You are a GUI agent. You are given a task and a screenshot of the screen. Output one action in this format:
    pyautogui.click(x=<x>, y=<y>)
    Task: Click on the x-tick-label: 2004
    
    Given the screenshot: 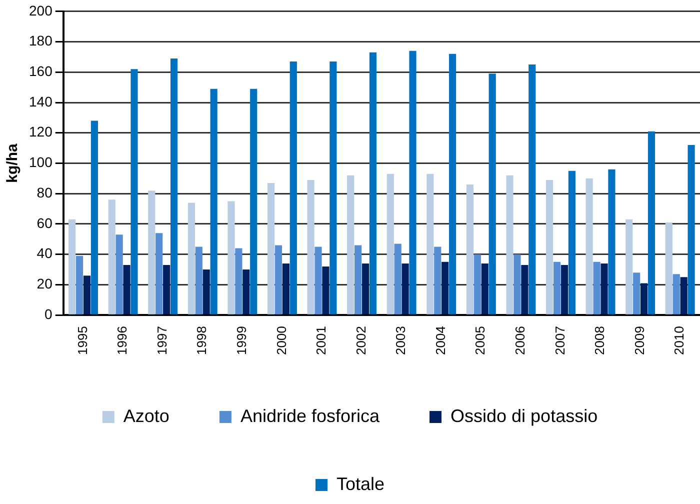 What is the action you would take?
    pyautogui.click(x=440, y=340)
    